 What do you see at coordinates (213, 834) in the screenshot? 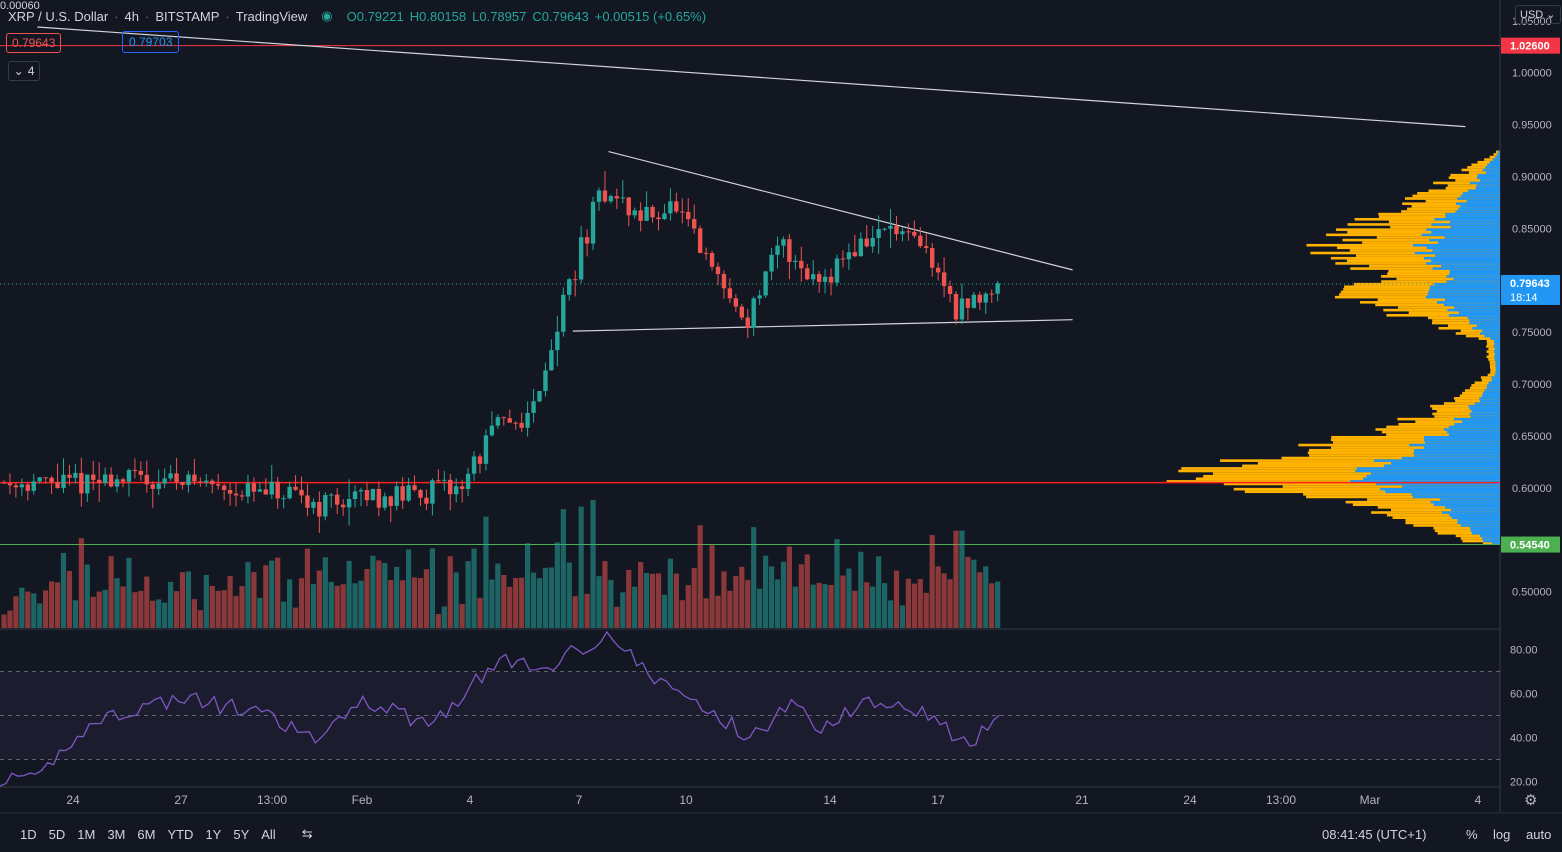
I see `timeframe-1y: 1Y` at bounding box center [213, 834].